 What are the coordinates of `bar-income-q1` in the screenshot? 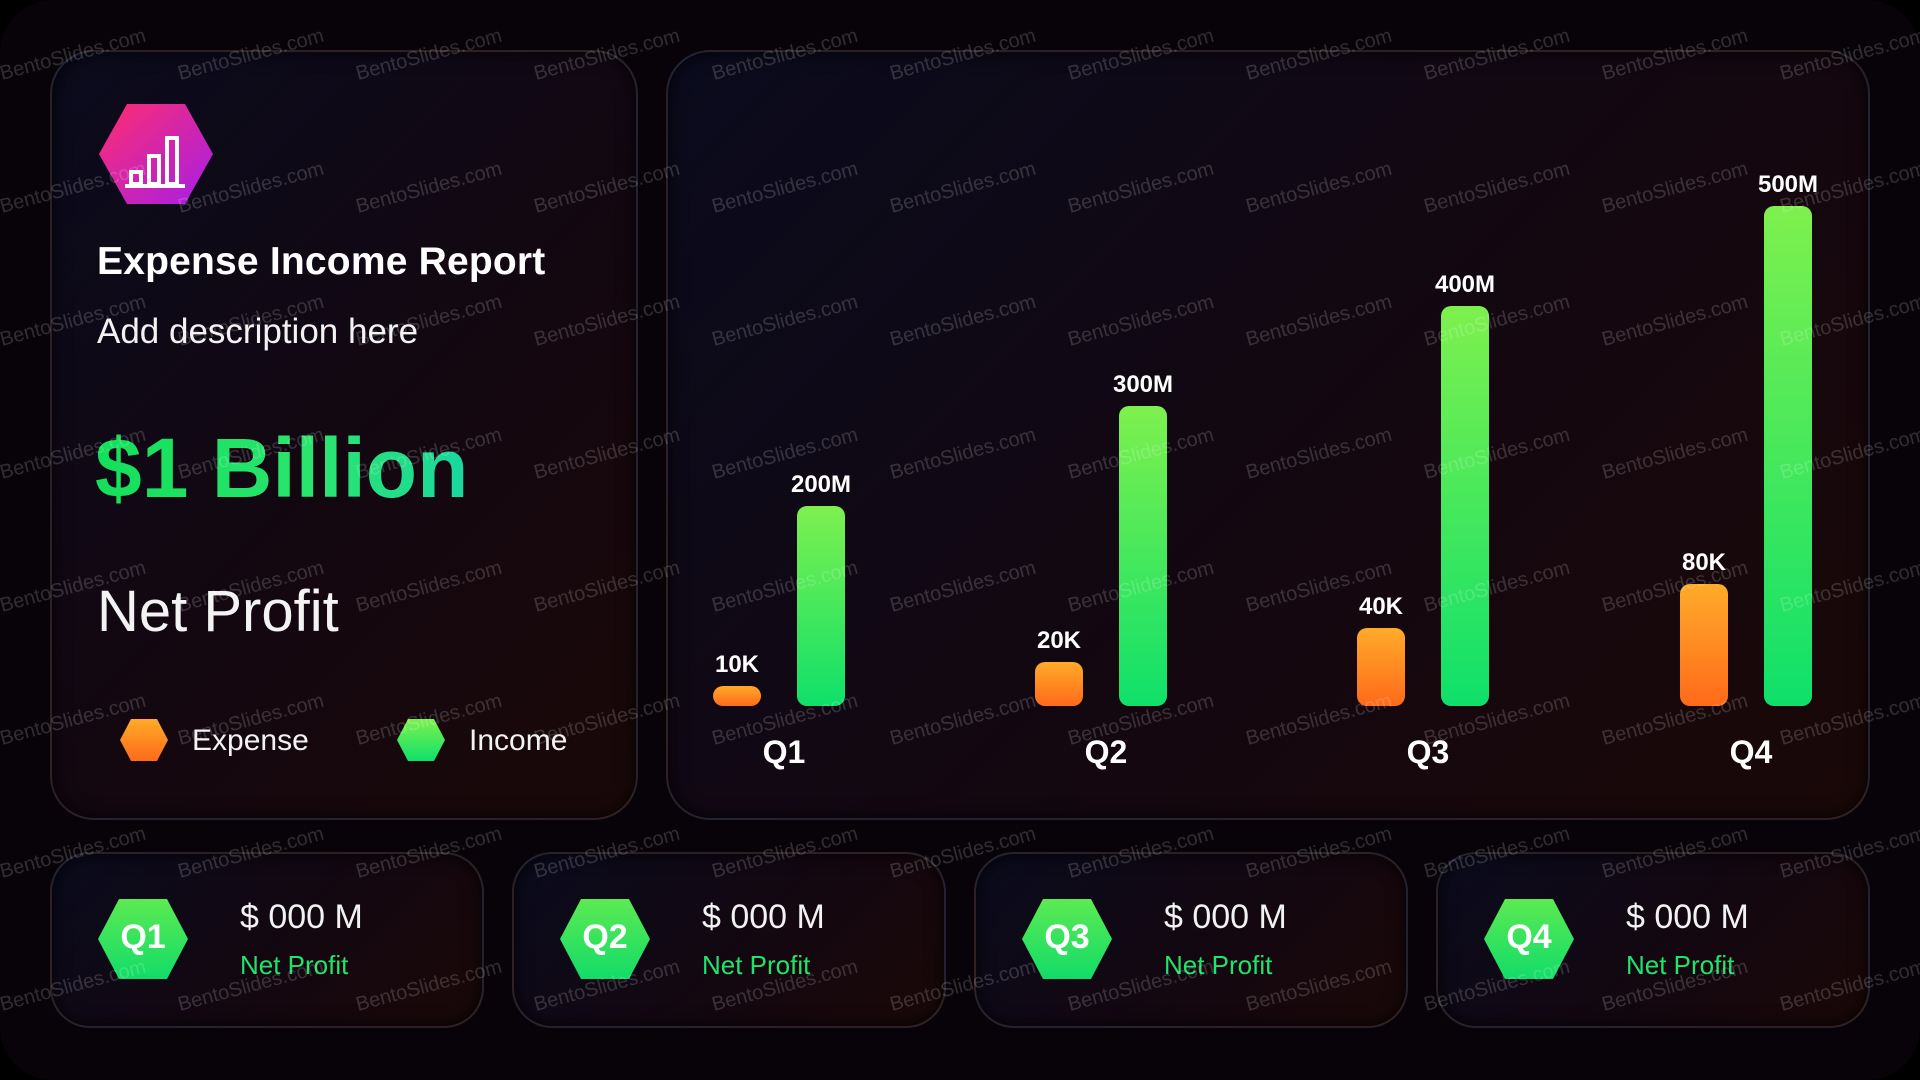 It's located at (821, 606).